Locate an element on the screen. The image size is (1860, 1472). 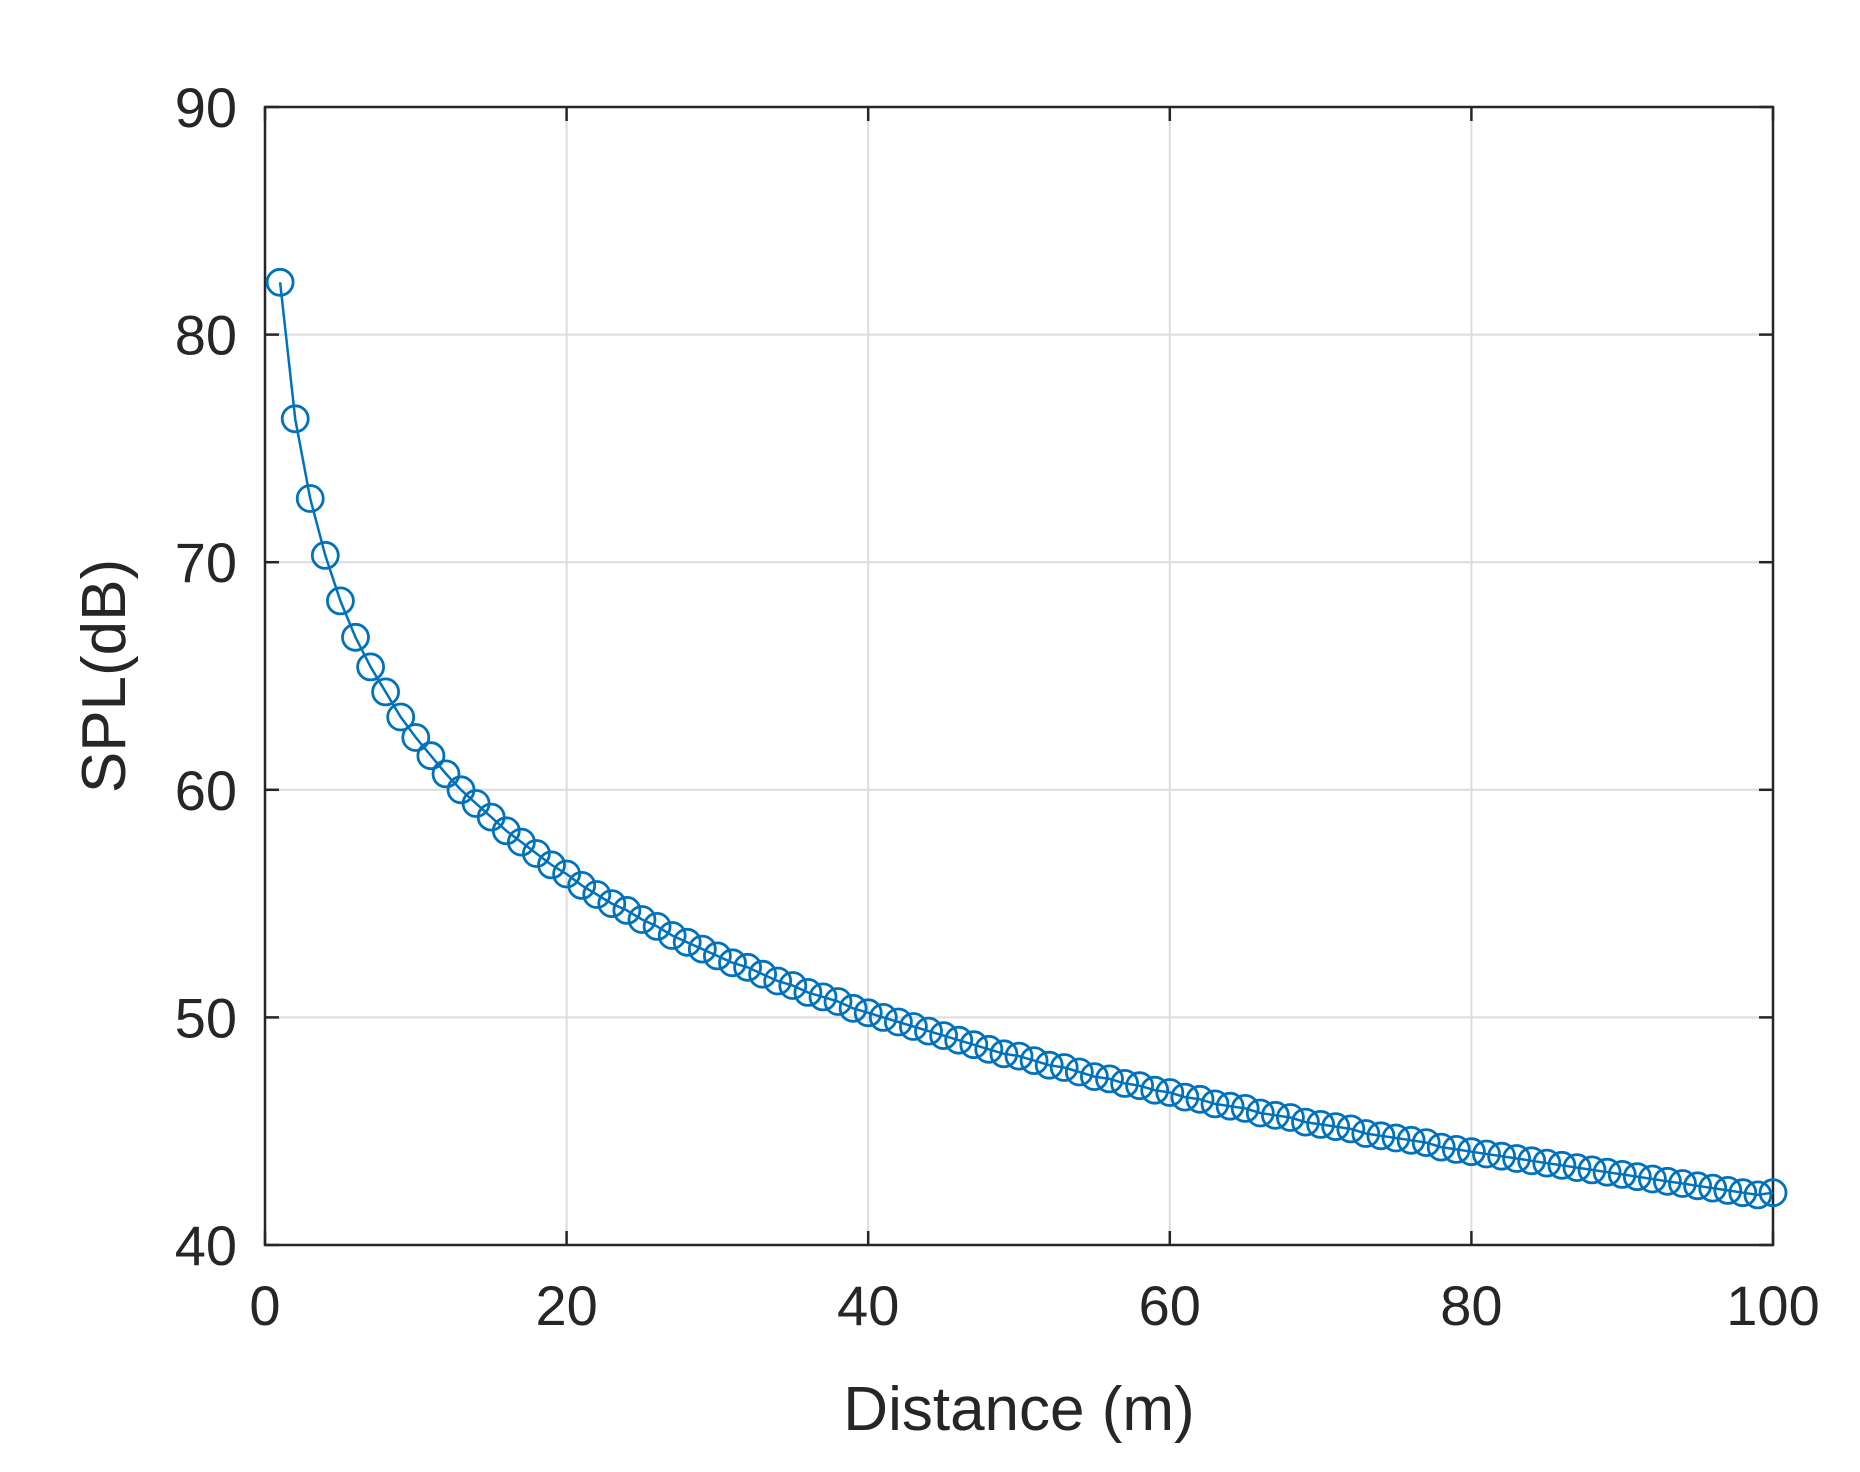
y-tick-label: 90 is located at coordinates (206, 107).